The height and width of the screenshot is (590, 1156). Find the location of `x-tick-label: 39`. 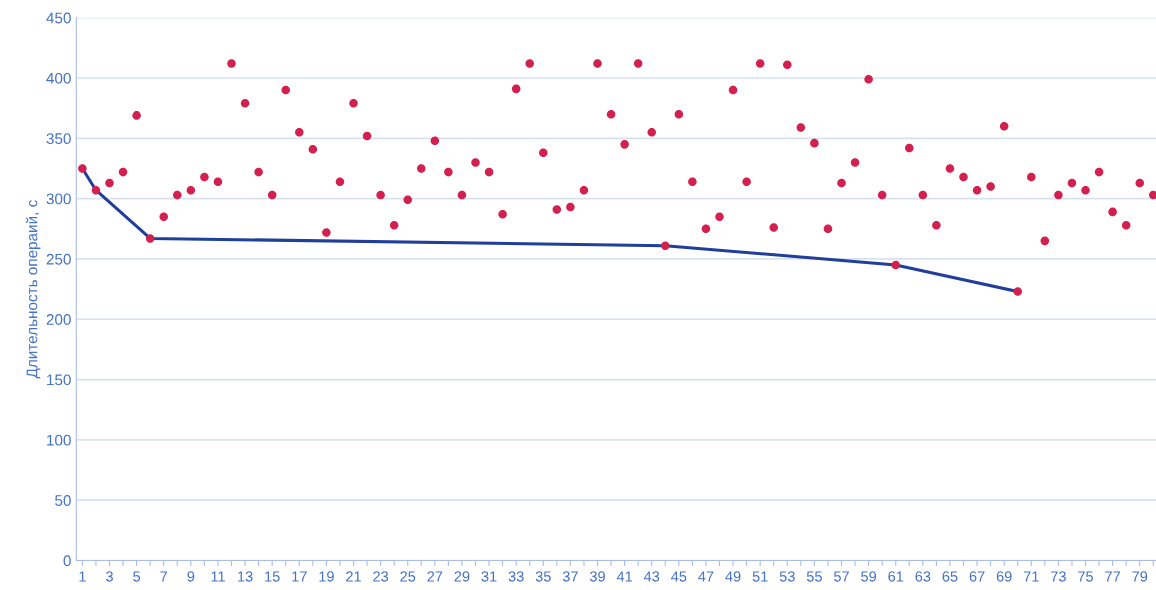

x-tick-label: 39 is located at coordinates (597, 576).